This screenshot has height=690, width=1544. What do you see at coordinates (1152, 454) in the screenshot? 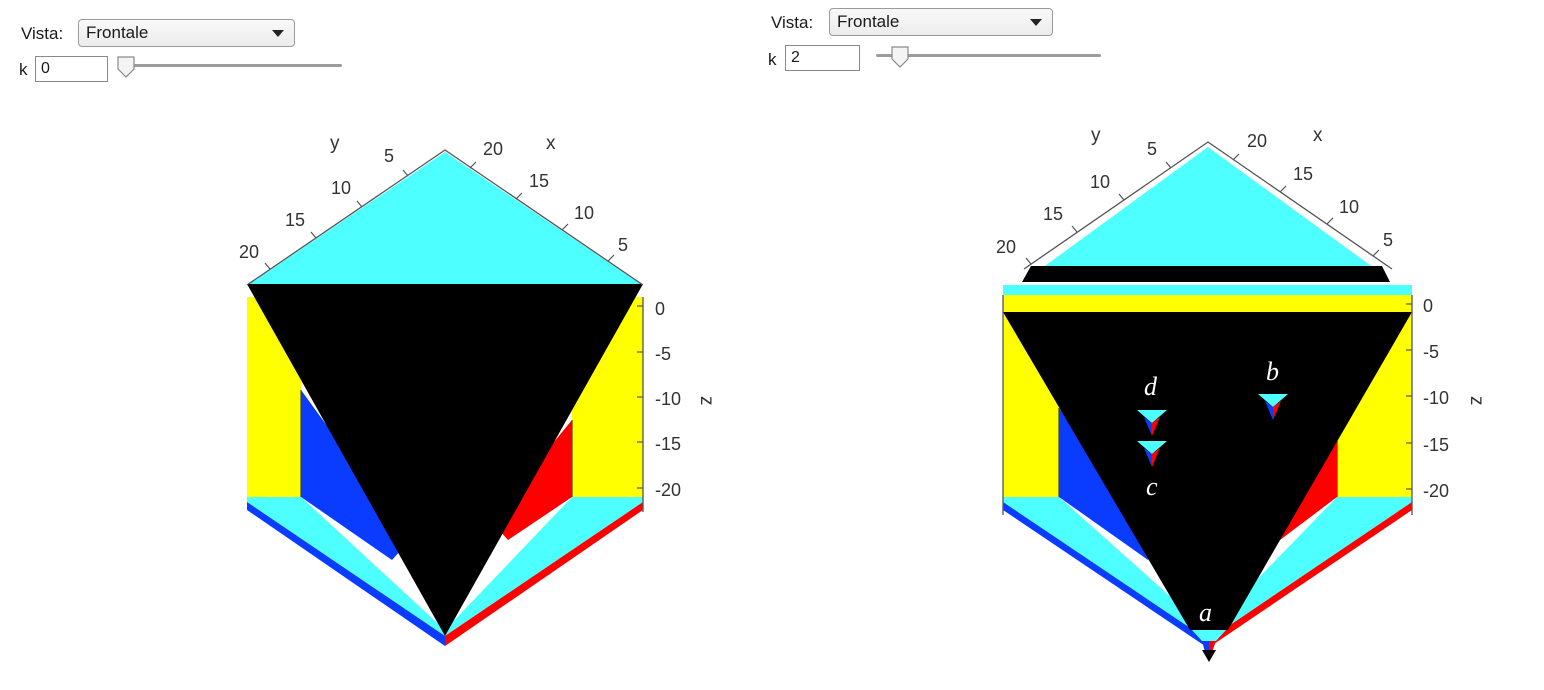
I see `pyramid-c` at bounding box center [1152, 454].